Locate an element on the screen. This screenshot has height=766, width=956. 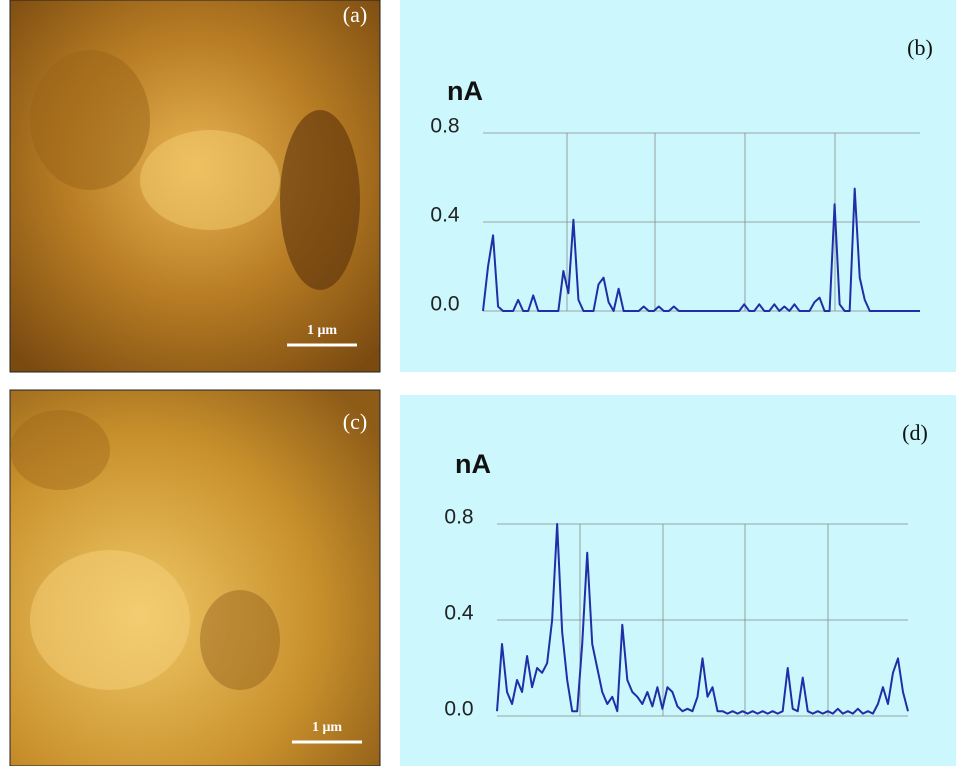
panel-label: (b) is located at coordinates (920, 47).